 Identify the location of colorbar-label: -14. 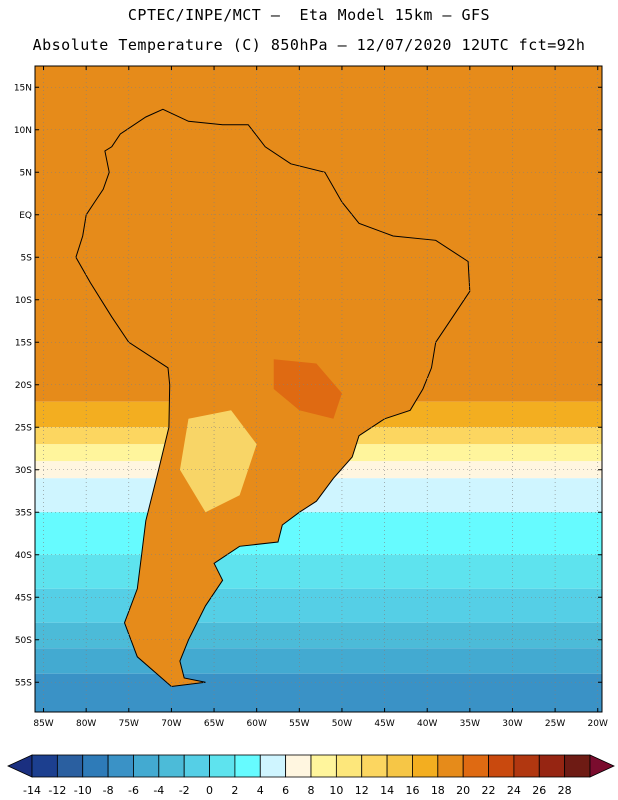
(32, 790).